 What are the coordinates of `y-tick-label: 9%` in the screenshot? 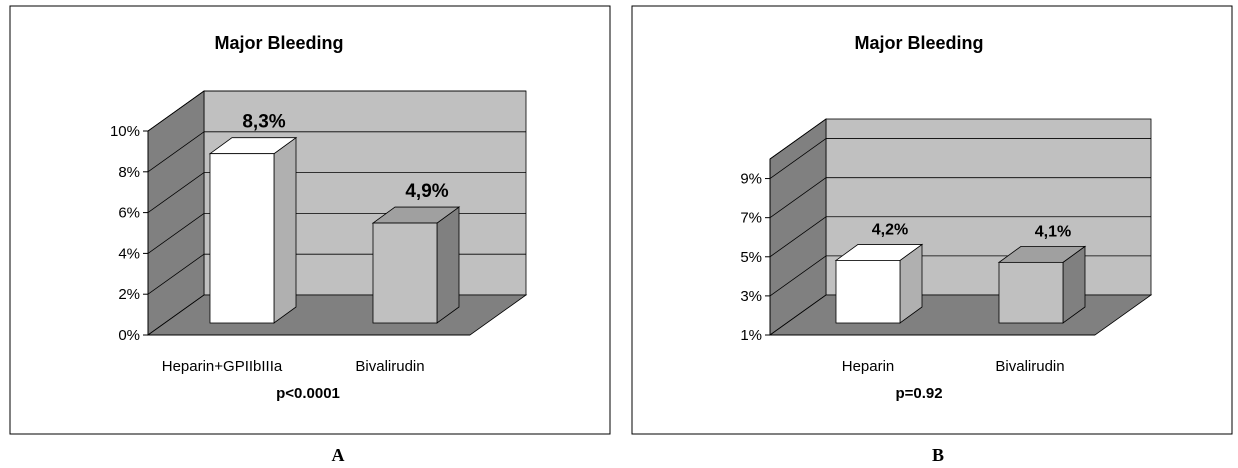 It's located at (751, 179).